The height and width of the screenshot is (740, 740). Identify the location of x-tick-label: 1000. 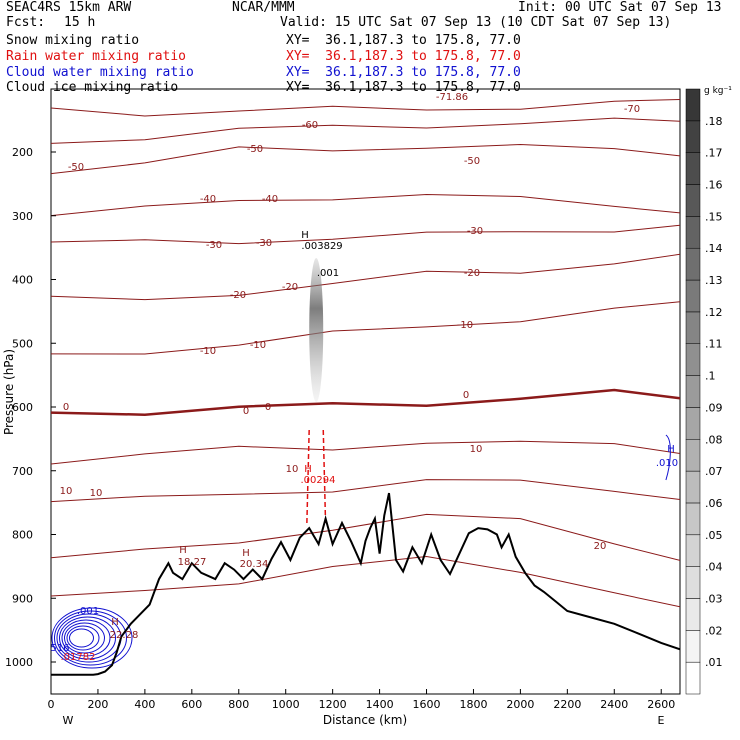
(286, 704).